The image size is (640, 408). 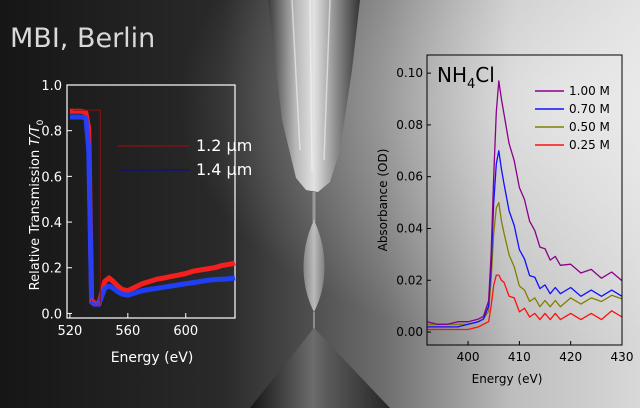 I want to click on chart2-legend-label-3: 0.50 M, so click(x=589, y=127).